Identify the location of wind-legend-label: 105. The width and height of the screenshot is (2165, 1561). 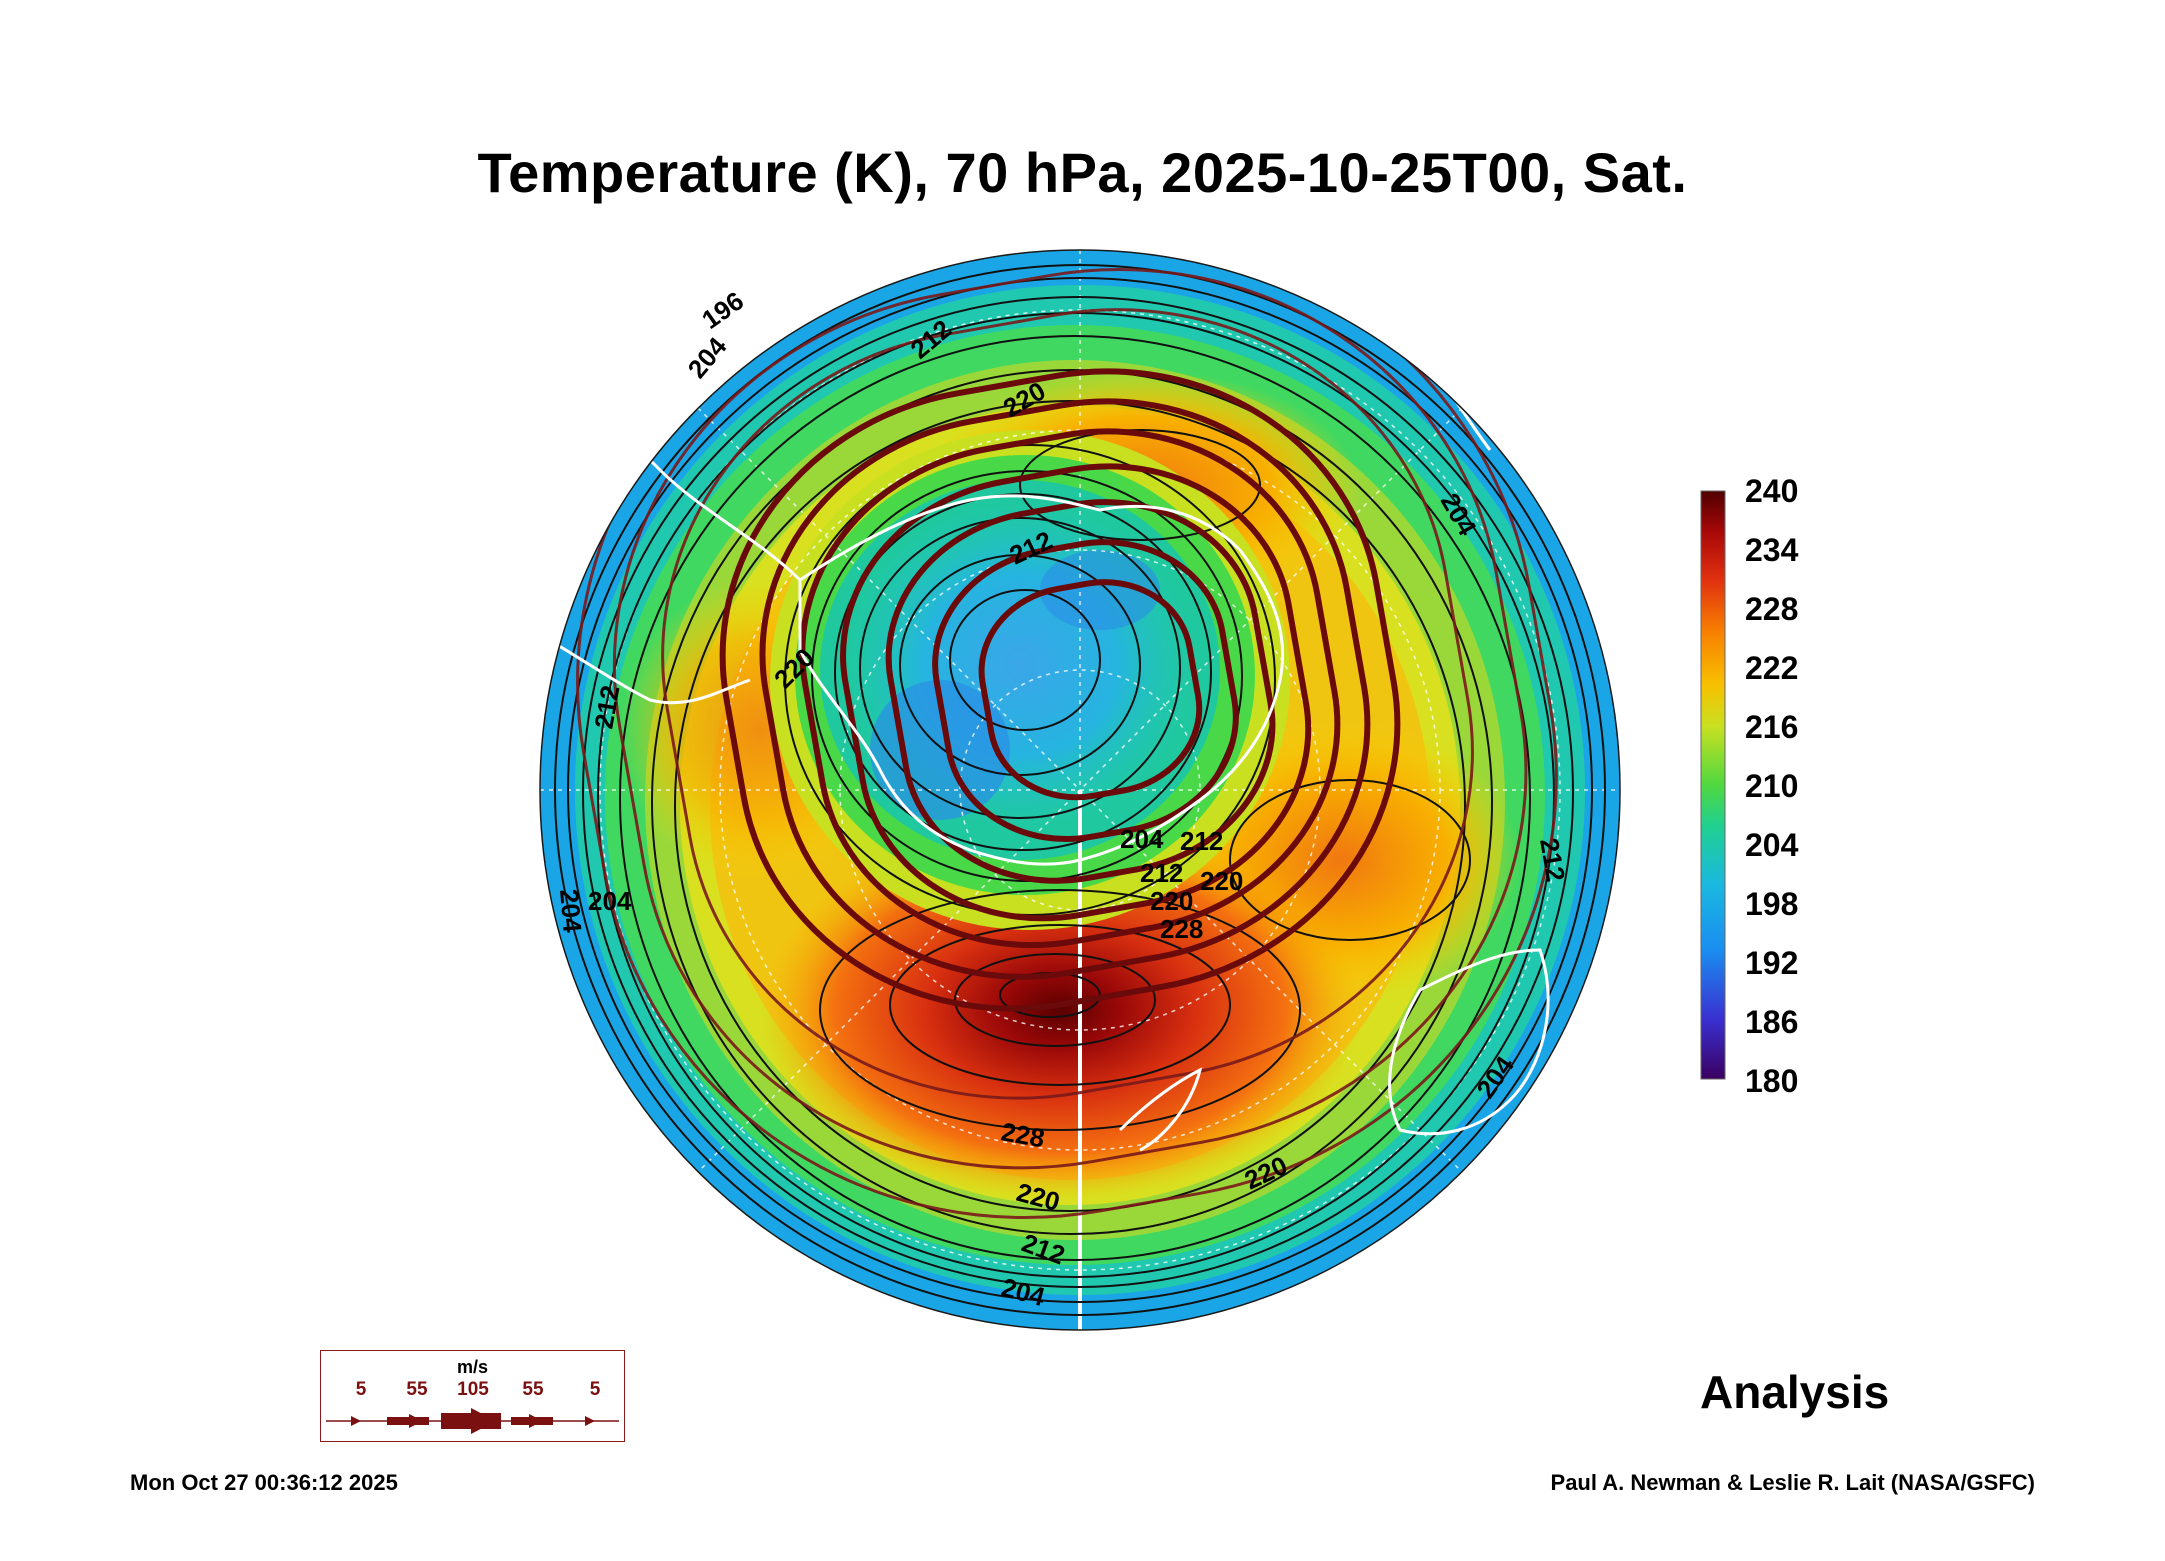
(473, 1389).